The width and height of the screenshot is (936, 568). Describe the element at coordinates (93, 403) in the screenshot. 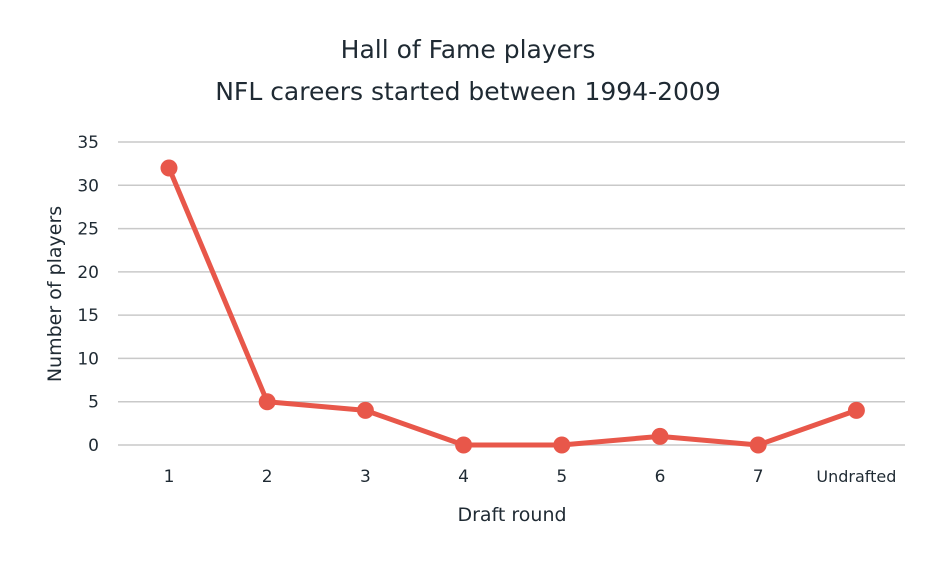

I see `y-tick-label: 5` at that location.